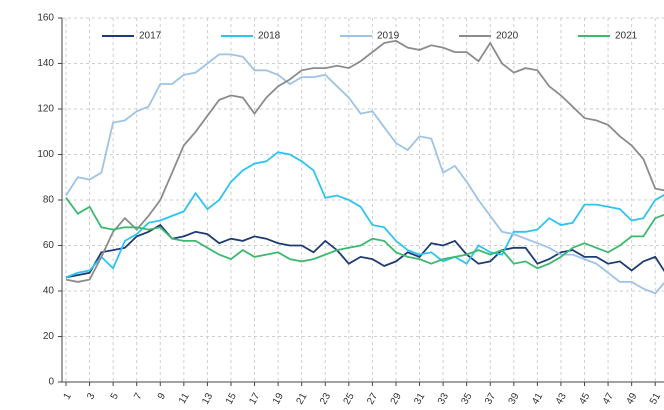  Describe the element at coordinates (490, 399) in the screenshot. I see `x-tick-label: 37` at that location.